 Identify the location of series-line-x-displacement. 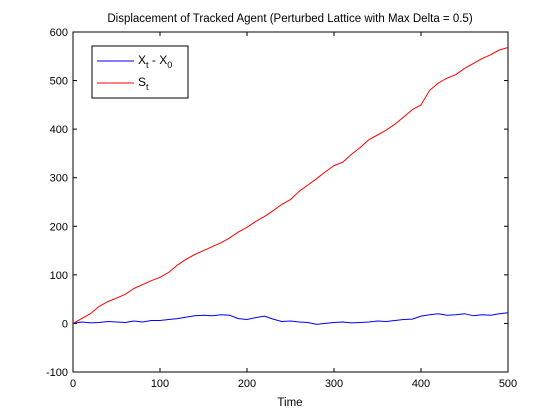
(290, 318).